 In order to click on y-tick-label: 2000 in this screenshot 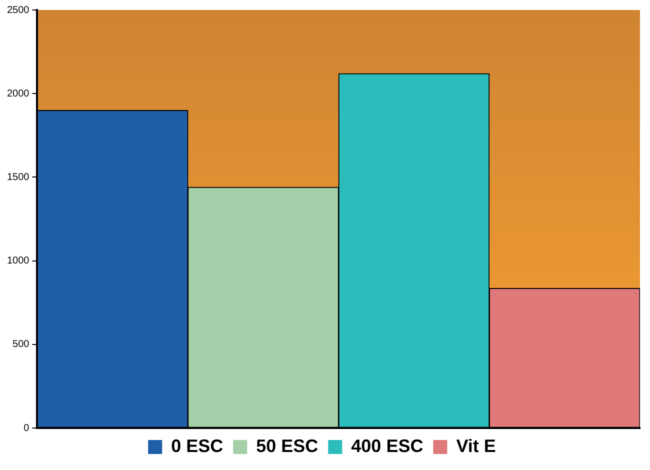, I will do `click(18, 94)`.